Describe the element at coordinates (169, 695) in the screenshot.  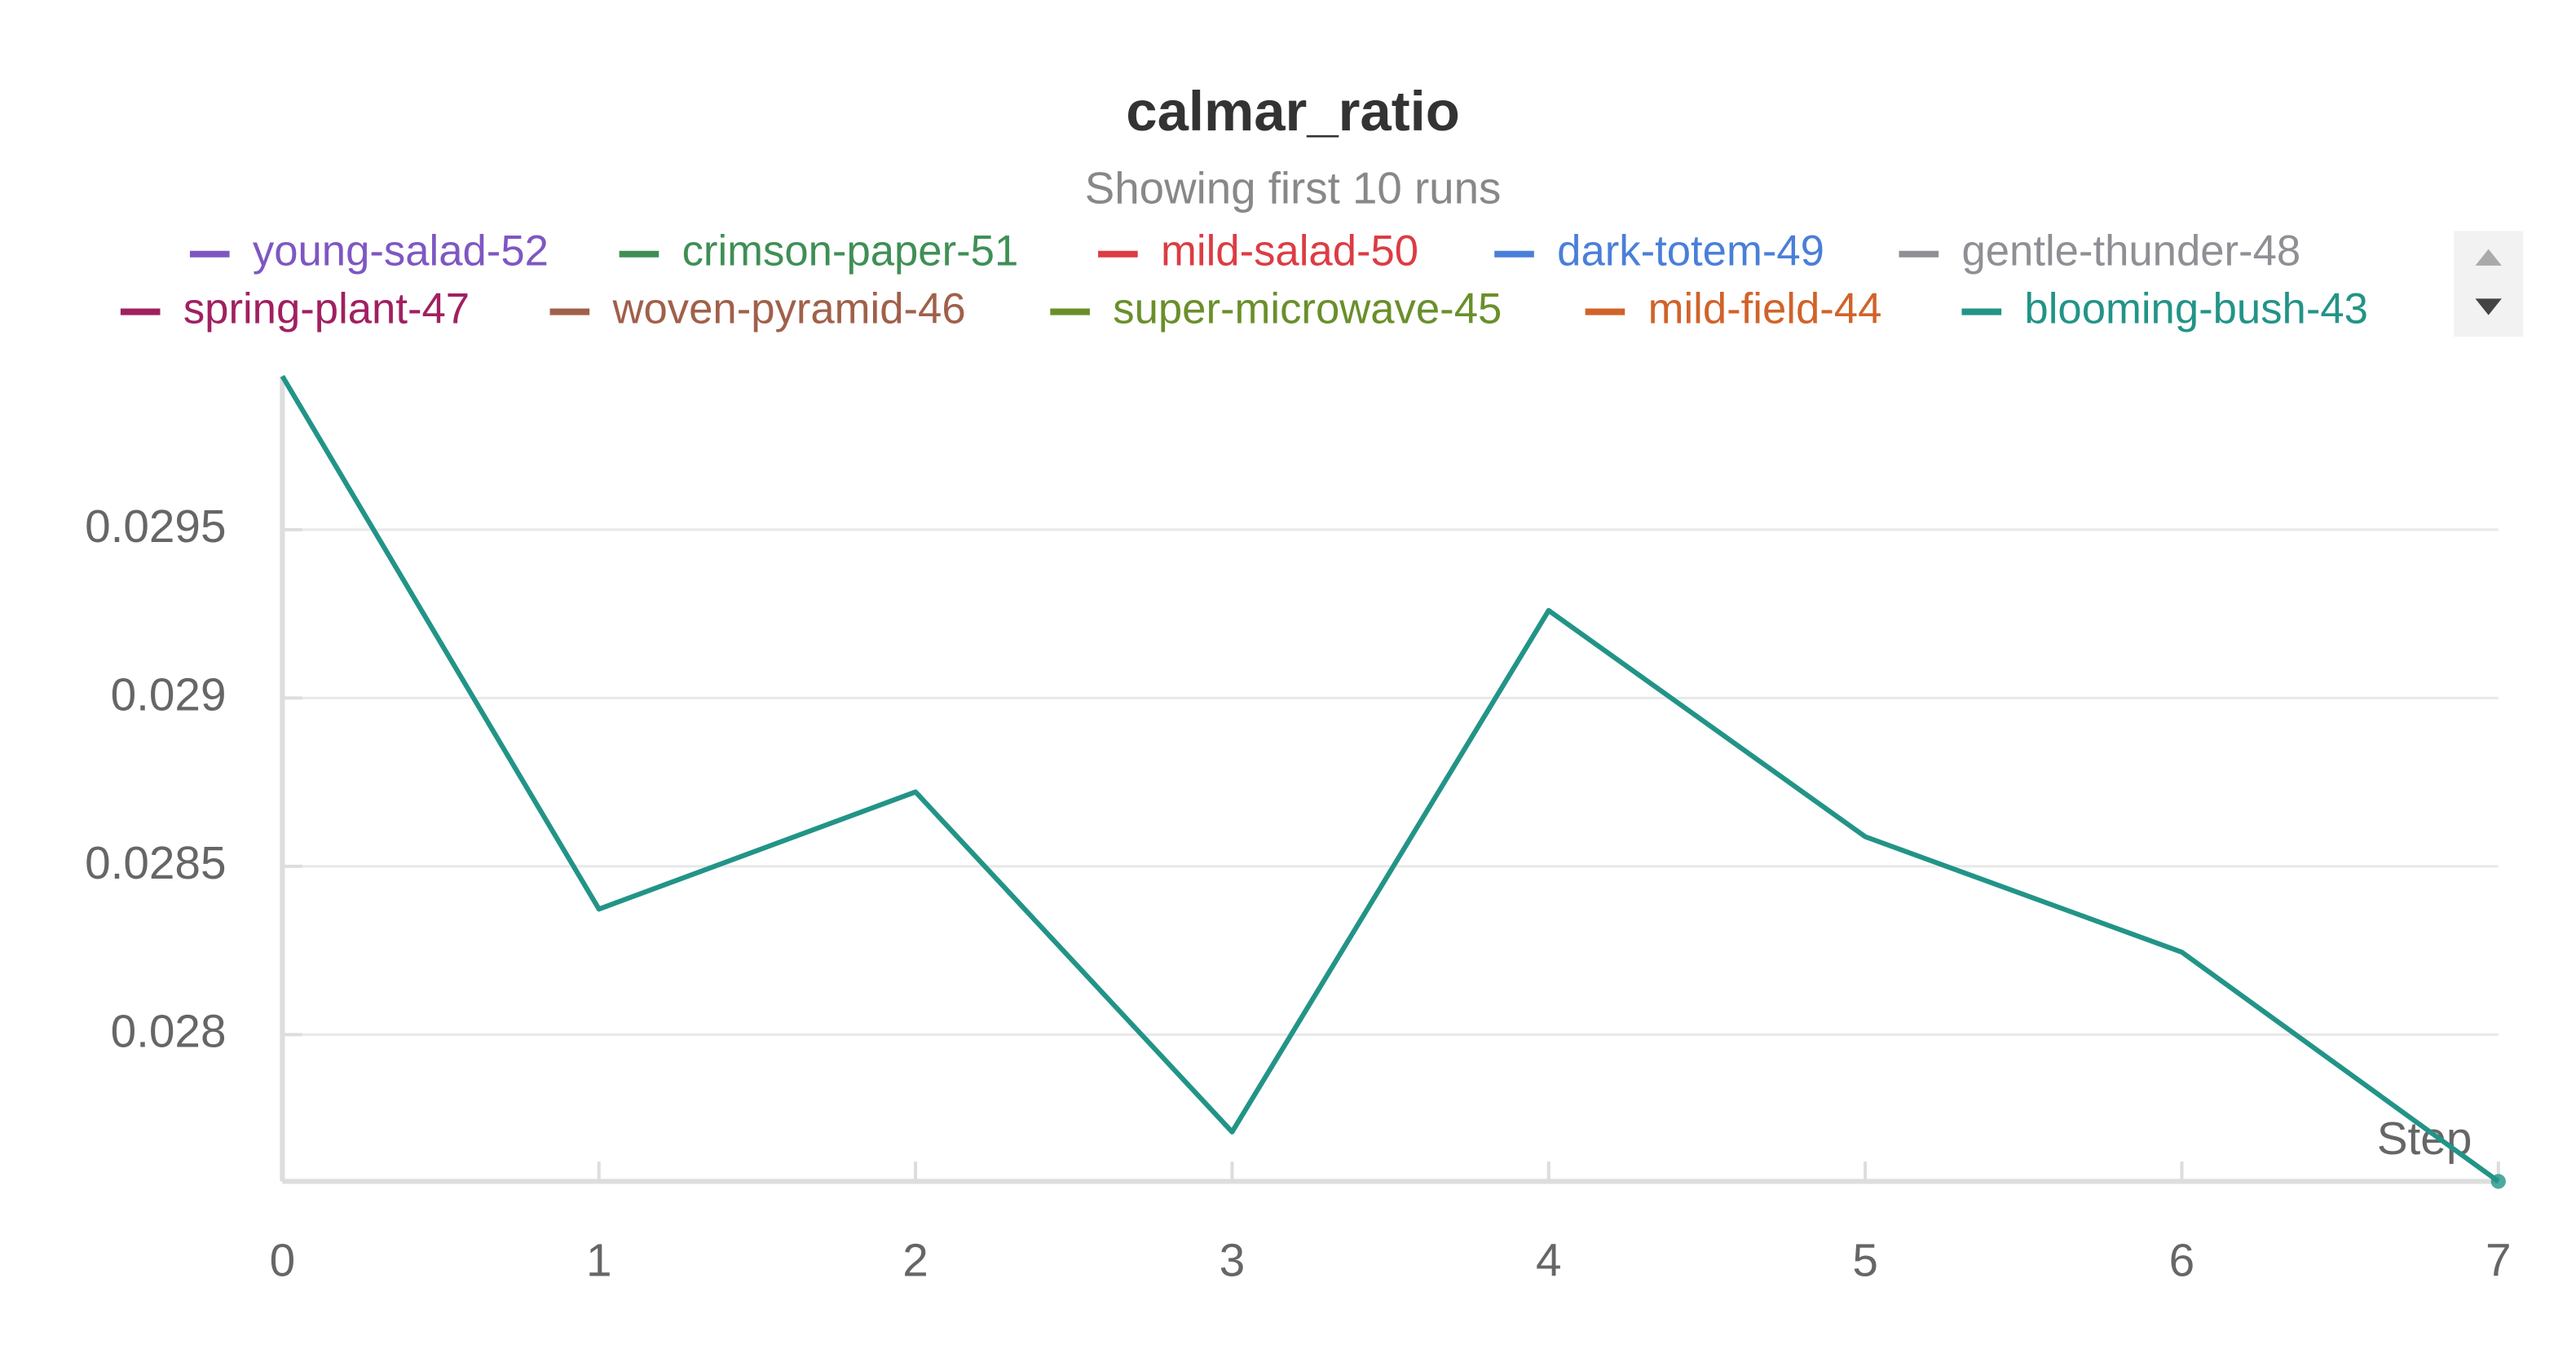
I see `y-tick-label: 0.029` at that location.